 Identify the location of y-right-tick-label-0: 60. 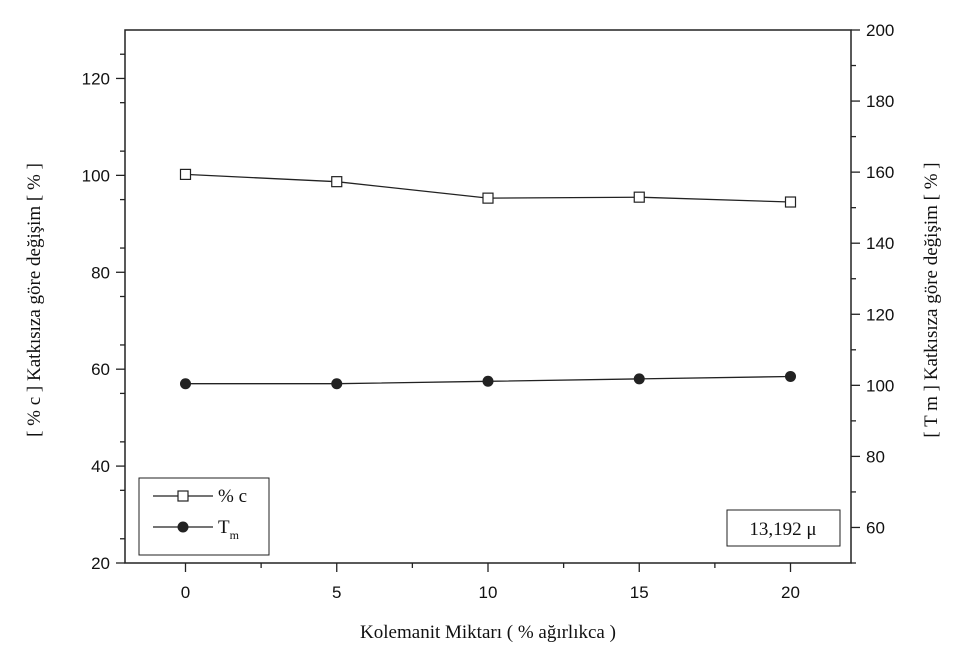
(875, 527).